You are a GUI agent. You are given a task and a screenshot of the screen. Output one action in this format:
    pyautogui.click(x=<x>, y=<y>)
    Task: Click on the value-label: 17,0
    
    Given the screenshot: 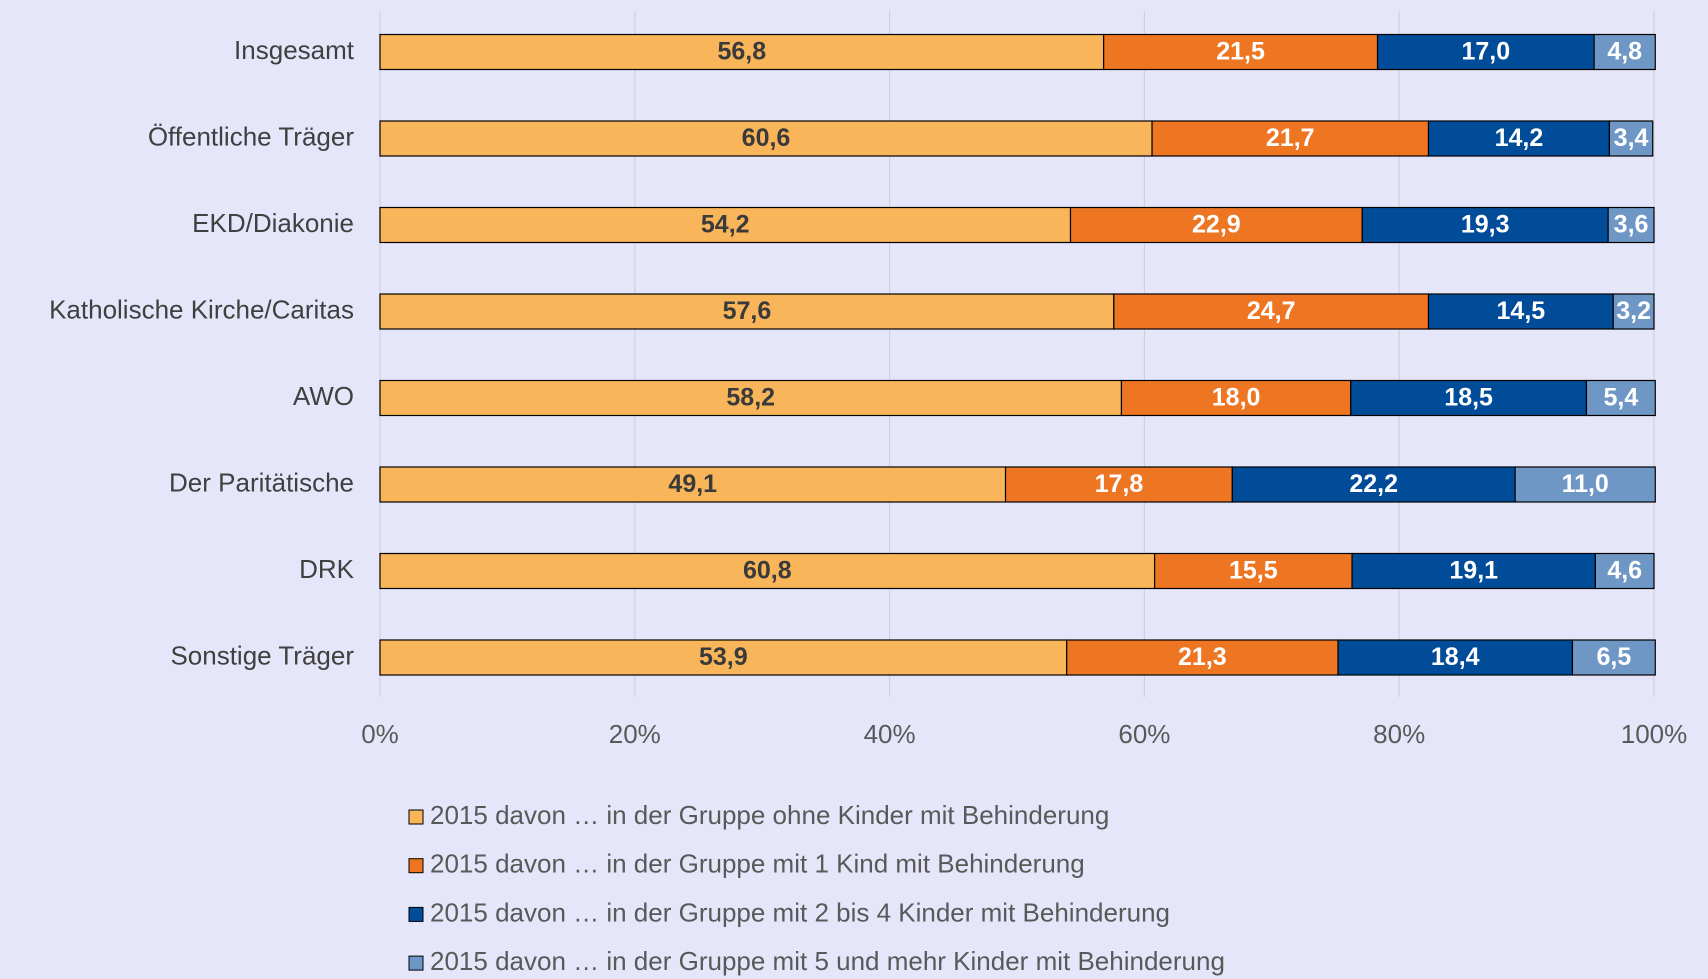 What is the action you would take?
    pyautogui.click(x=1485, y=52)
    